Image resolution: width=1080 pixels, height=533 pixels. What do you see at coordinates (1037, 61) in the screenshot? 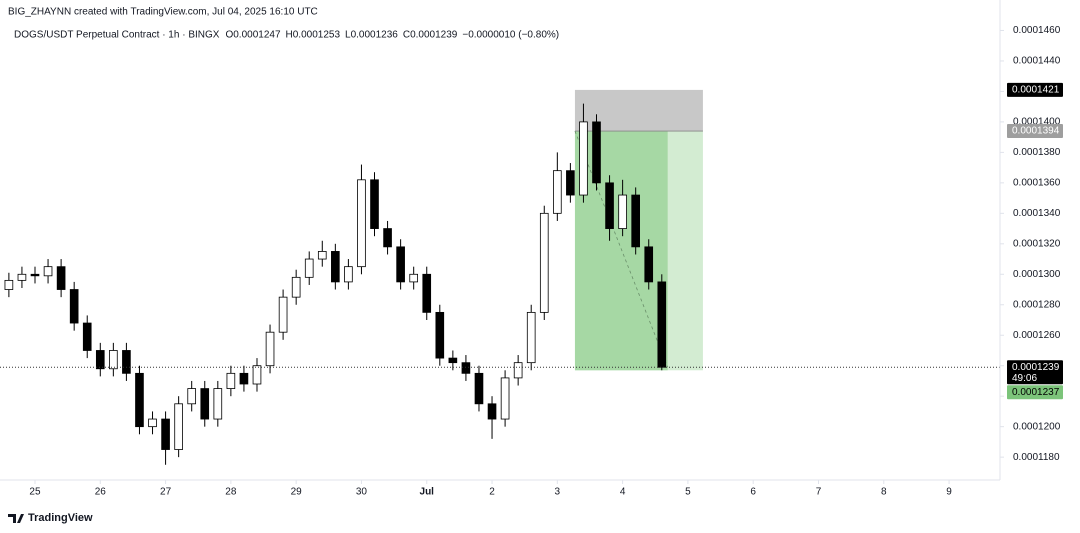
I see `y-tick-label: 0.0001440` at bounding box center [1037, 61].